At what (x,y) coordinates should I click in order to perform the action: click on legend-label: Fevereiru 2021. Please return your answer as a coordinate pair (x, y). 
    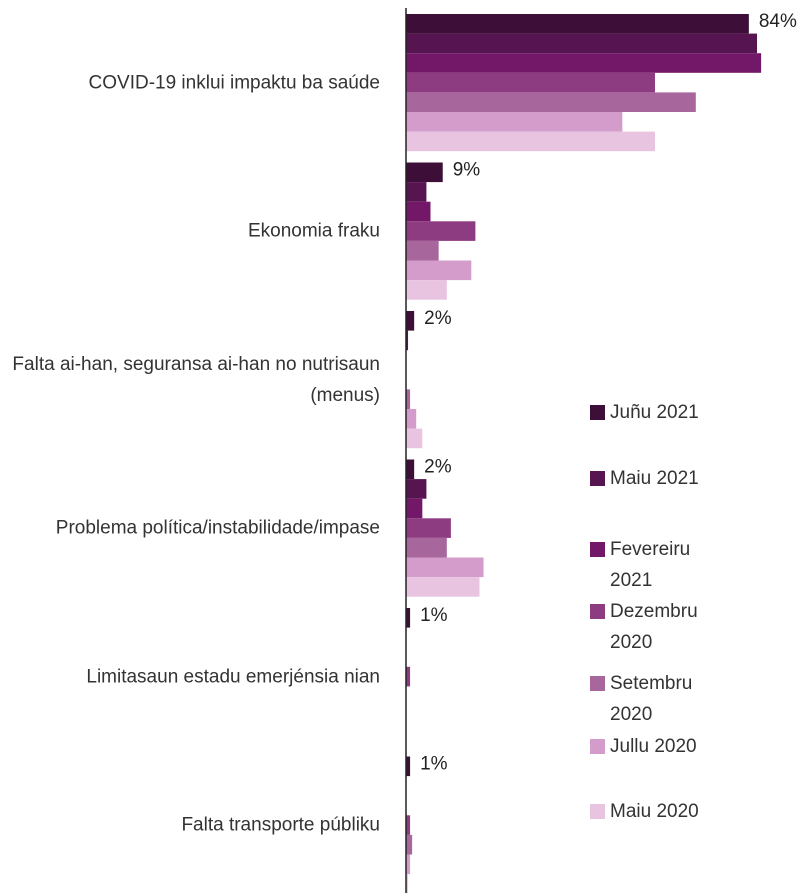
    Looking at the image, I should click on (650, 565).